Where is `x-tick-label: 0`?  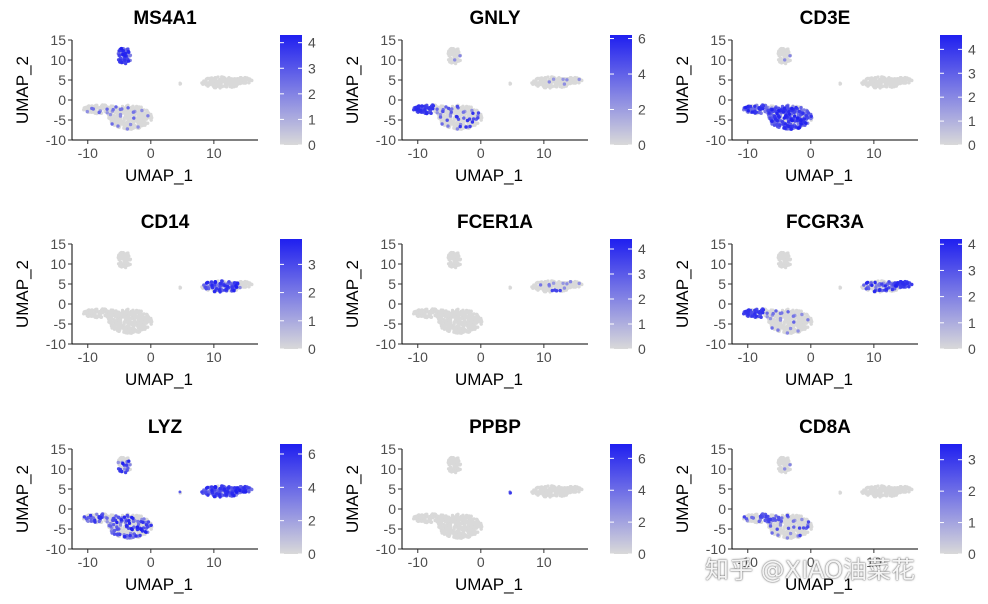 x-tick-label: 0 is located at coordinates (151, 357).